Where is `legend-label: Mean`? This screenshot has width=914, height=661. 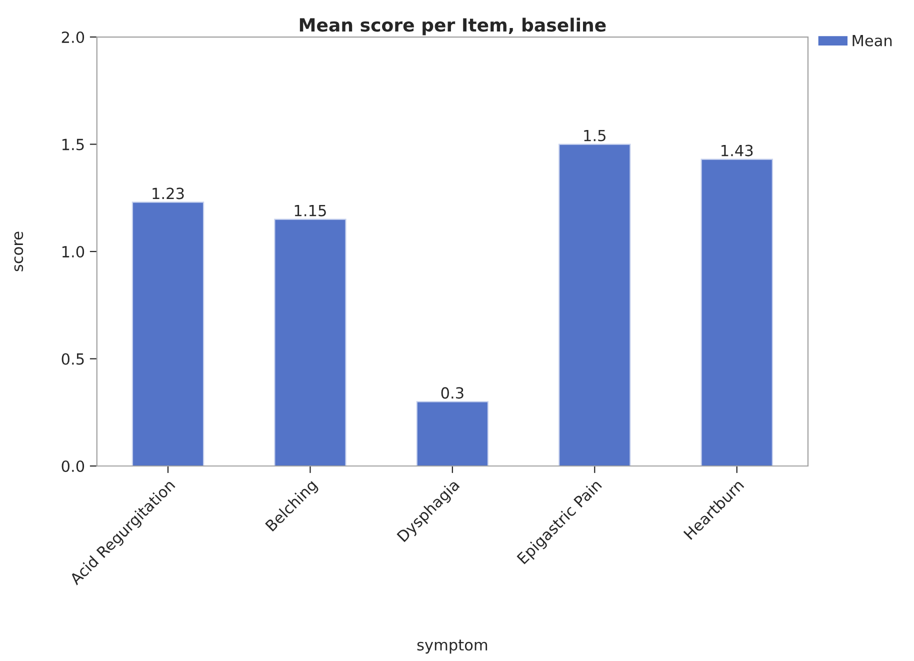 legend-label: Mean is located at coordinates (872, 40).